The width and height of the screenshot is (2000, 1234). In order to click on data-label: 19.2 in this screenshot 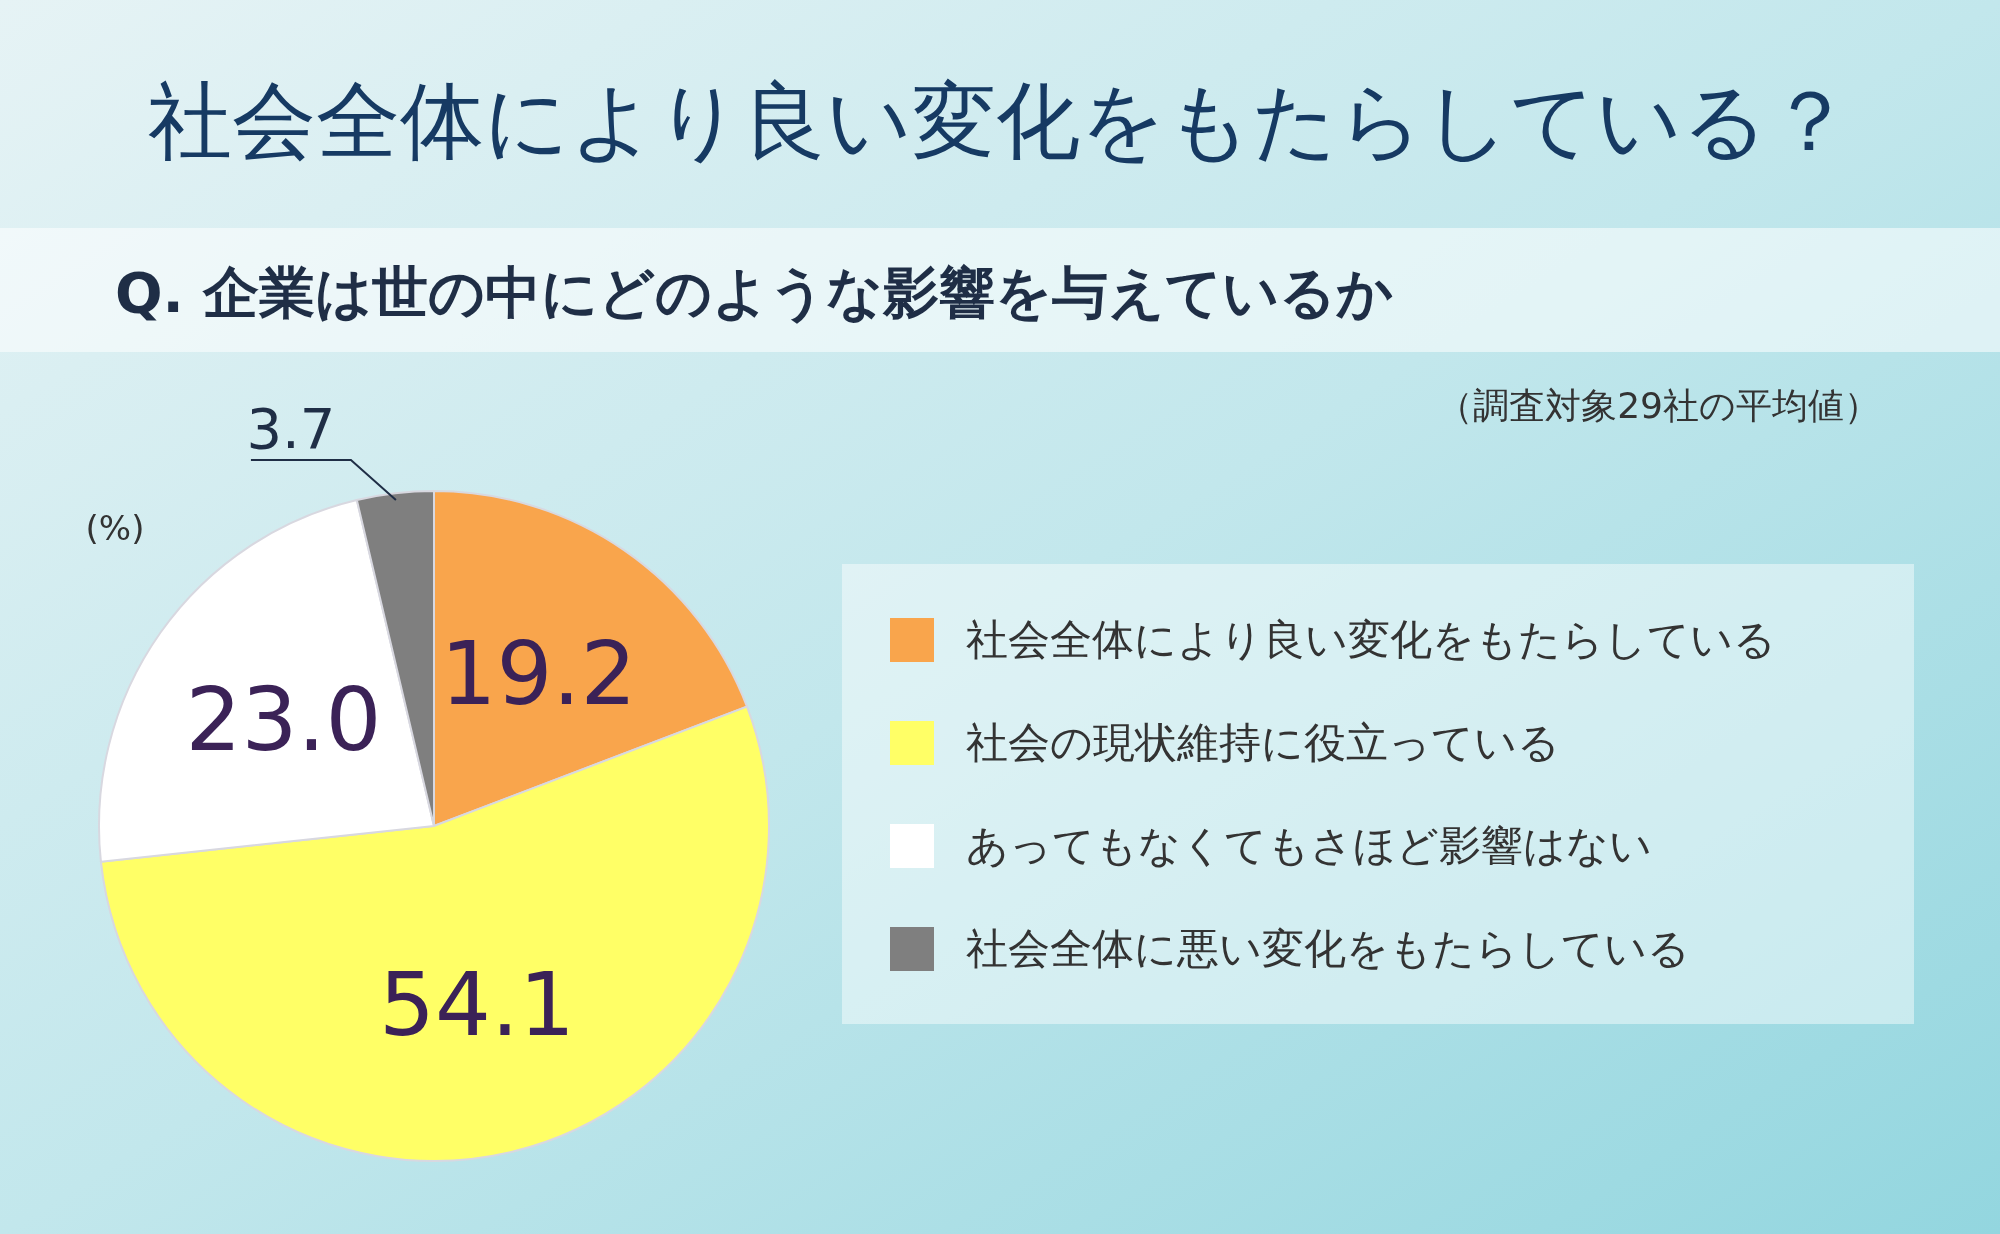, I will do `click(538, 674)`.